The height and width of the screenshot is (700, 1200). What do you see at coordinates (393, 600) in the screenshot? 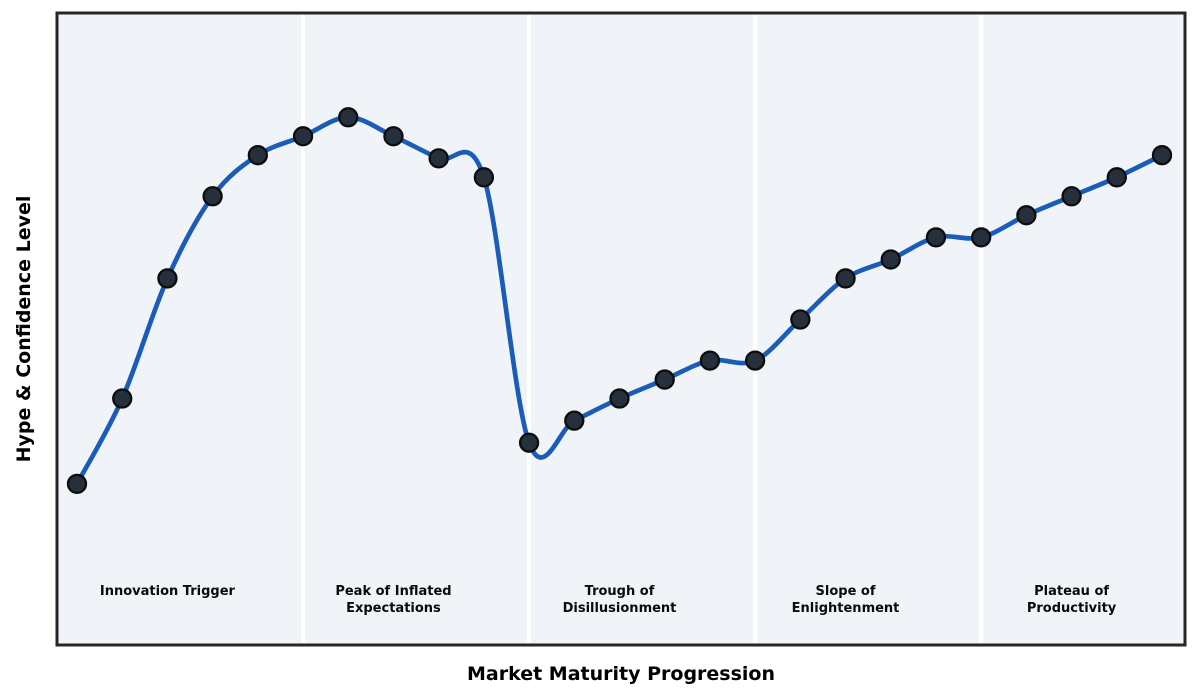
I see `phase-label: Peak of Inflated Expectations` at bounding box center [393, 600].